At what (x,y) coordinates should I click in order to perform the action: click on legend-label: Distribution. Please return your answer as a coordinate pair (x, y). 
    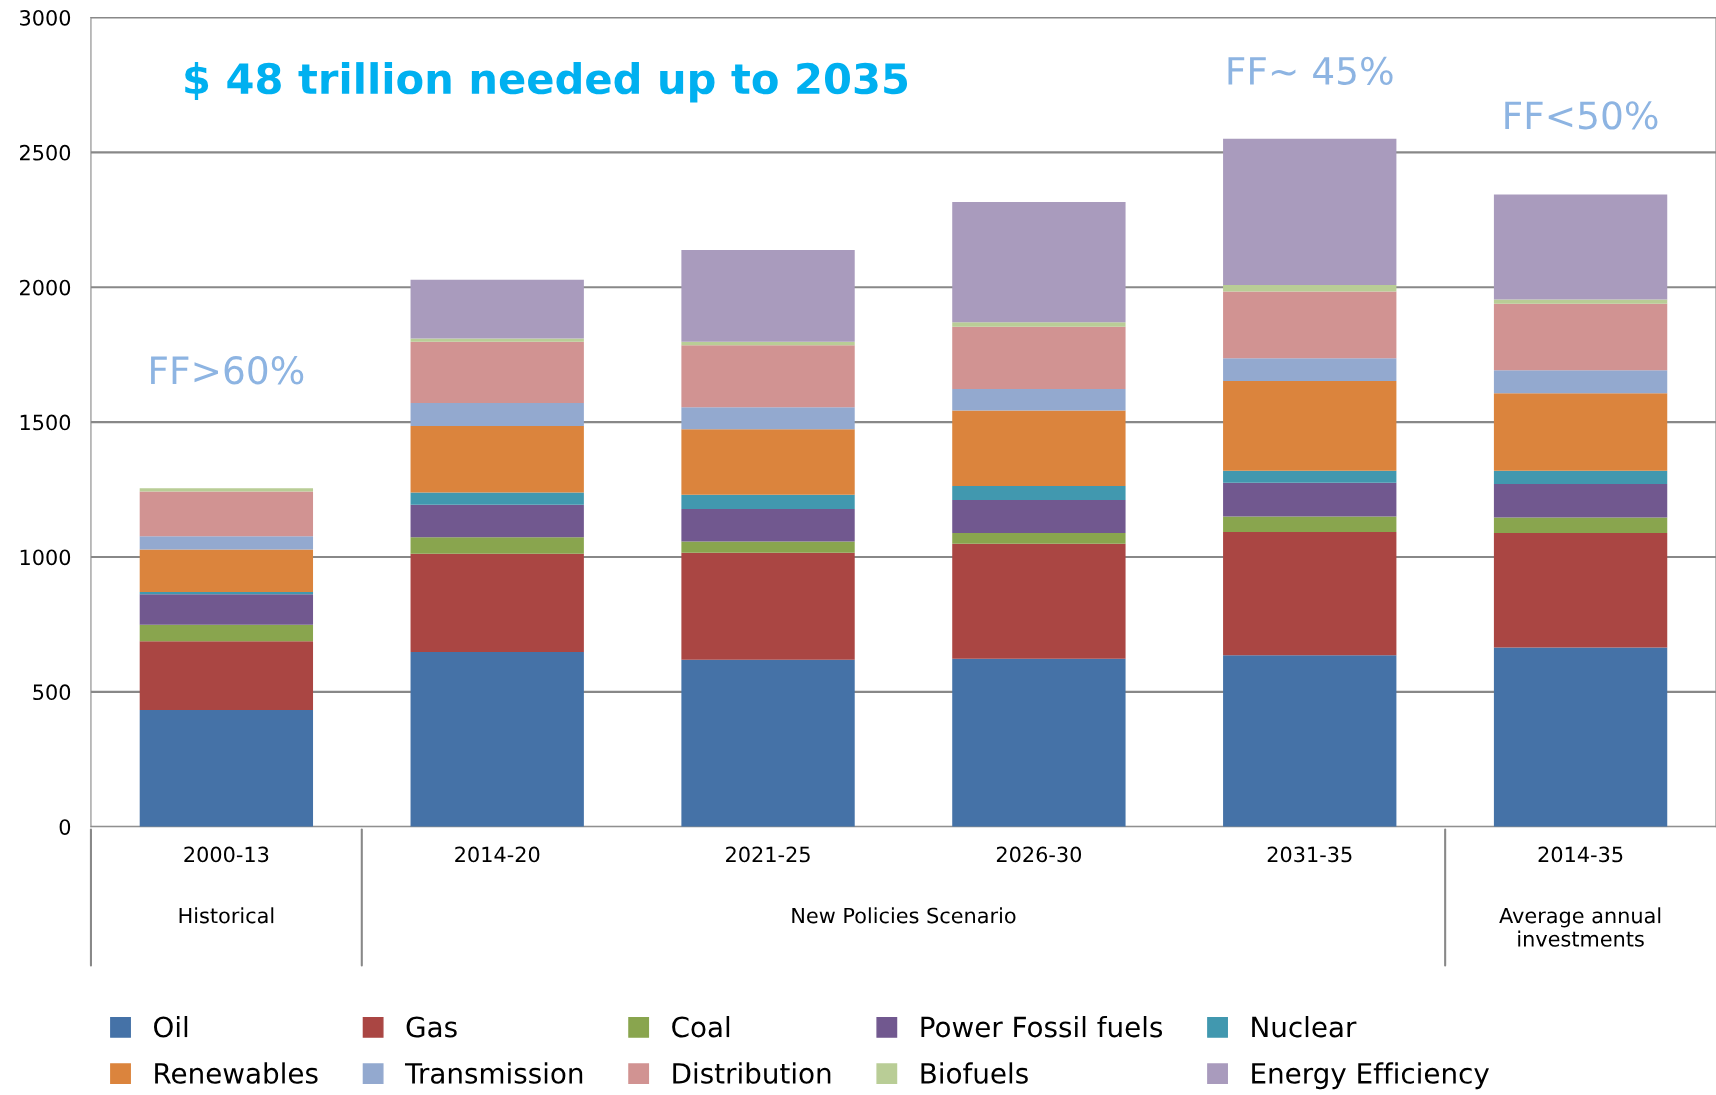
    Looking at the image, I should click on (752, 1073).